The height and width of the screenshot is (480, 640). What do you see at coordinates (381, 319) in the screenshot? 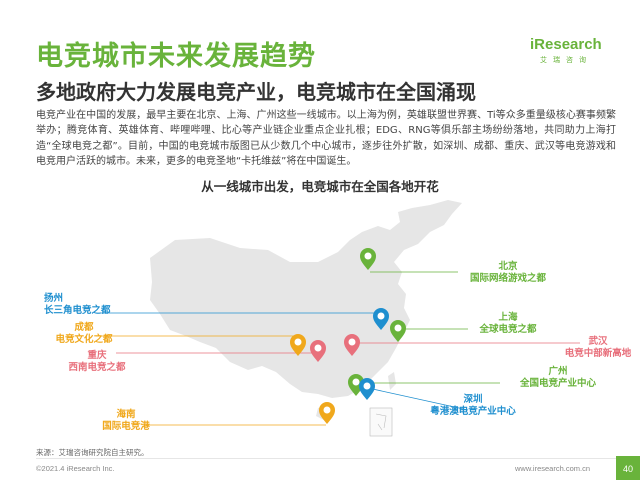
I see `pin-icon-yangzhou` at bounding box center [381, 319].